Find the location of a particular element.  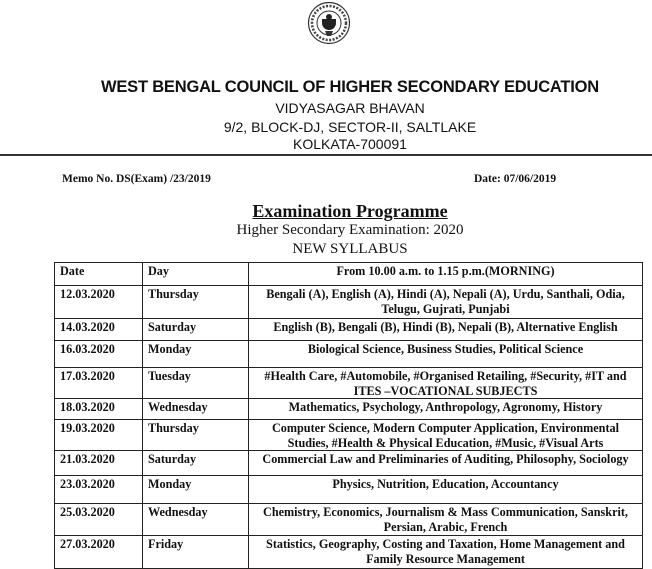

row-date: 14.03.2020 is located at coordinates (98, 329).